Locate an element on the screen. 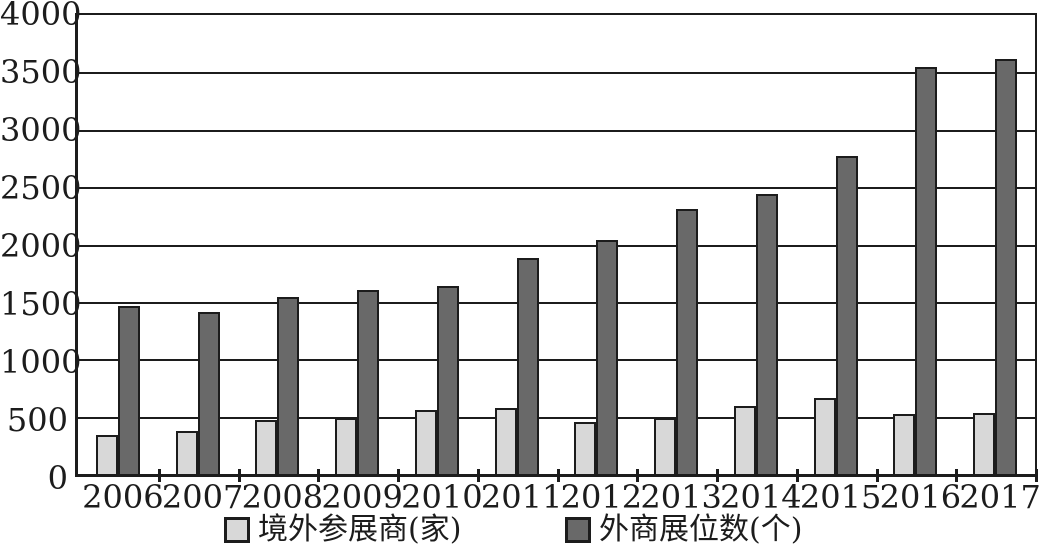  legend-label-foreign-booths: 外商展位数(个) is located at coordinates (701, 529).